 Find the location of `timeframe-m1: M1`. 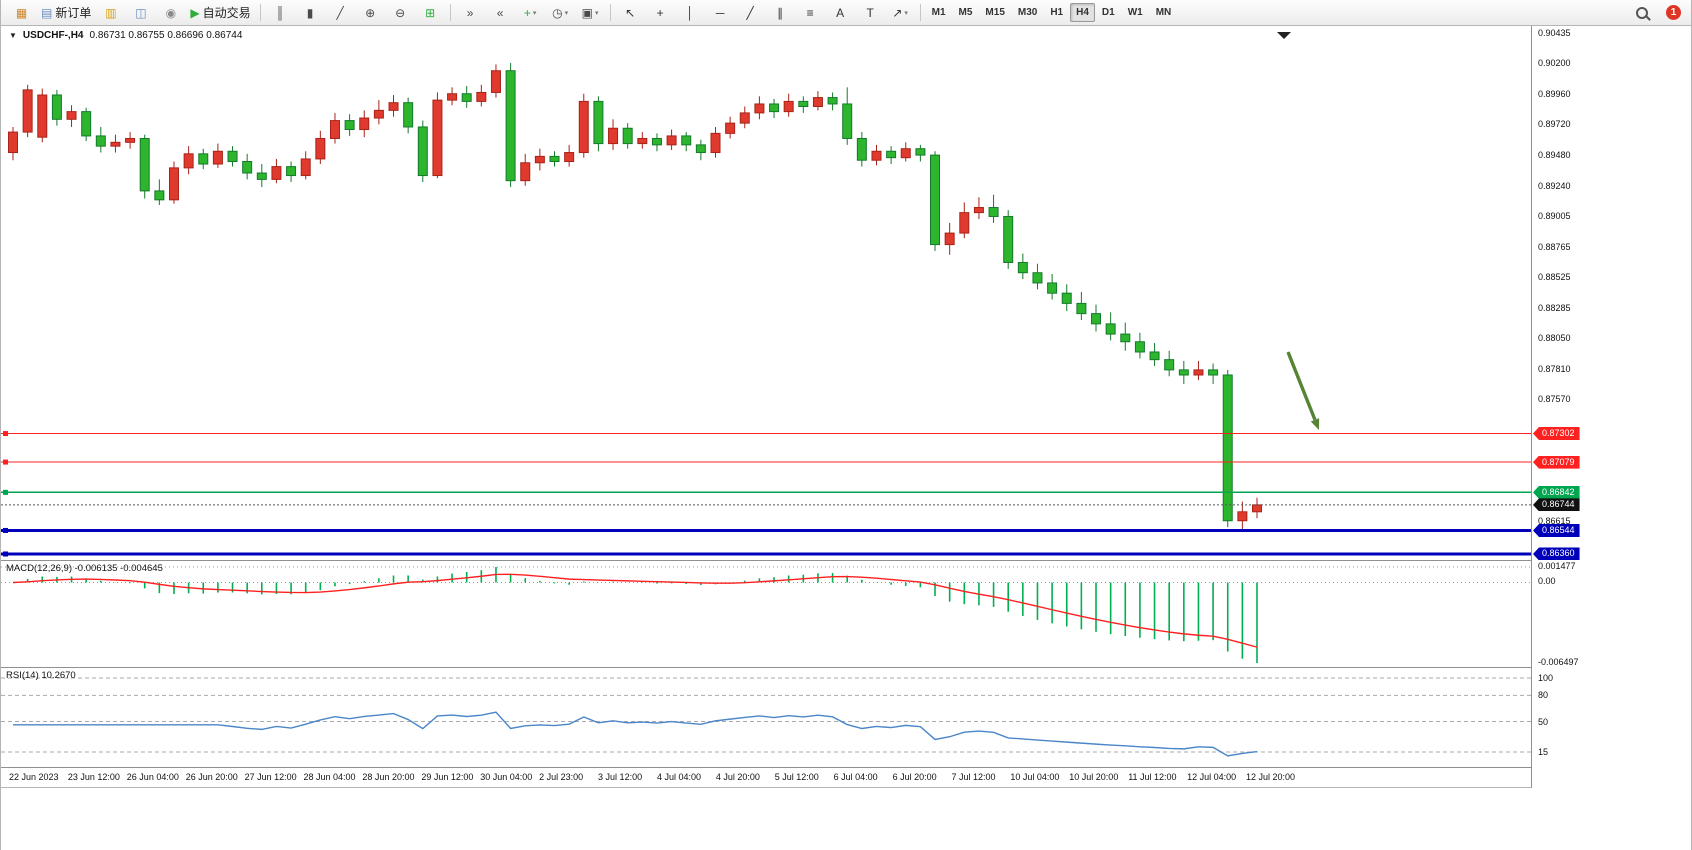

timeframe-m1: M1 is located at coordinates (938, 12).